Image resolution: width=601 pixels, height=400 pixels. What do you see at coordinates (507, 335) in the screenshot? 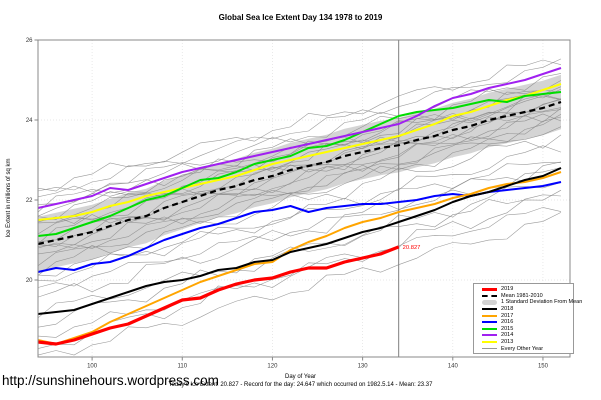
I see `legend-label: 2014` at bounding box center [507, 335].